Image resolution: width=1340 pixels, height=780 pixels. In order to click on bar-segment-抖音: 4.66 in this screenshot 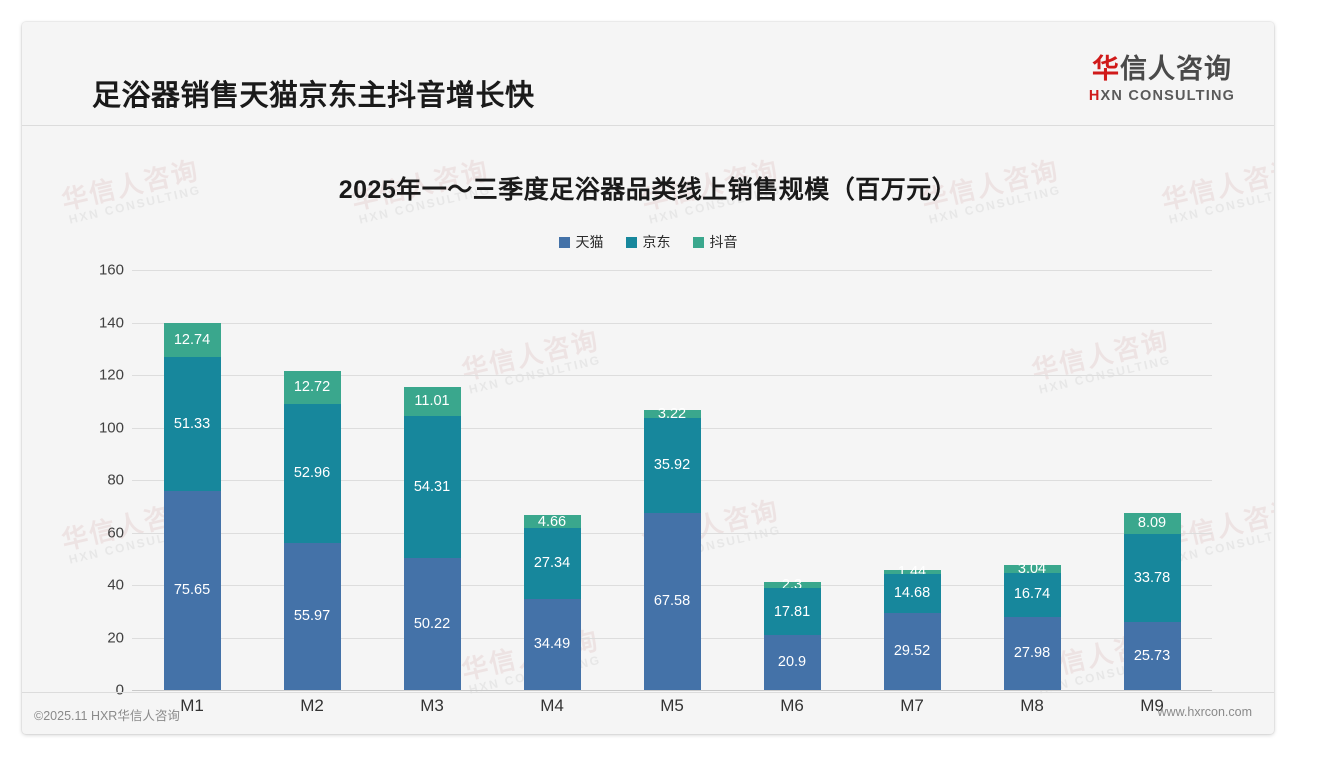, I will do `click(552, 521)`.